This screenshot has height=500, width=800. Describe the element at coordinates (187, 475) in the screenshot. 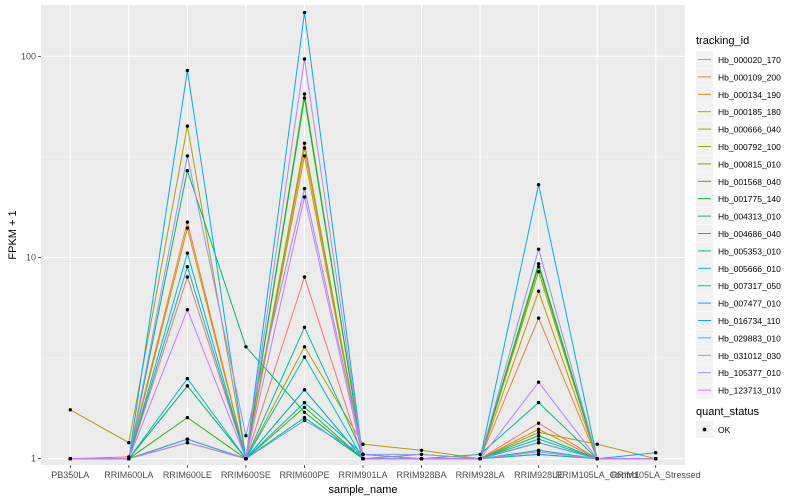

I see `x-tick-label: RRIM600LE` at that location.